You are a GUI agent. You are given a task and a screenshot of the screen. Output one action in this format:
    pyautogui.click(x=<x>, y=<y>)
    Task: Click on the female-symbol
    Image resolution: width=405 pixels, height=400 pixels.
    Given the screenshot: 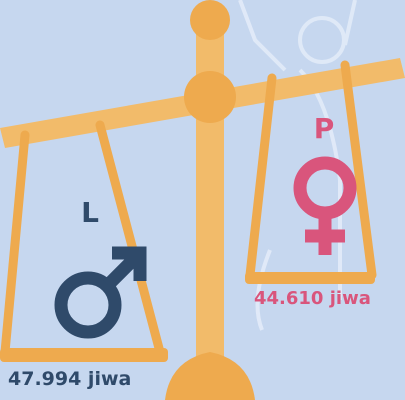 What is the action you would take?
    pyautogui.click(x=325, y=205)
    